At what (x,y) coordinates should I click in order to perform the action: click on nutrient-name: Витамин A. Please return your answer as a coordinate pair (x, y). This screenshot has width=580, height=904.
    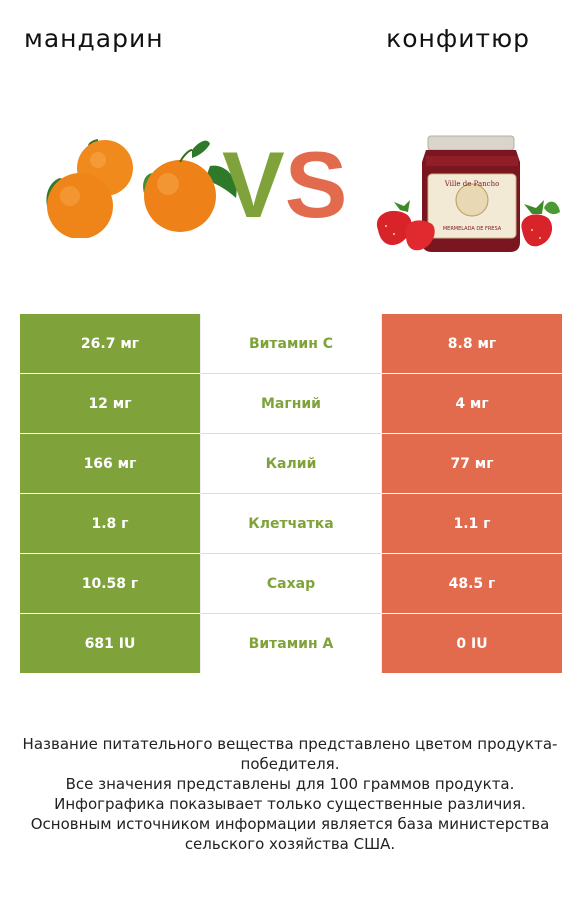
    Looking at the image, I should click on (291, 643).